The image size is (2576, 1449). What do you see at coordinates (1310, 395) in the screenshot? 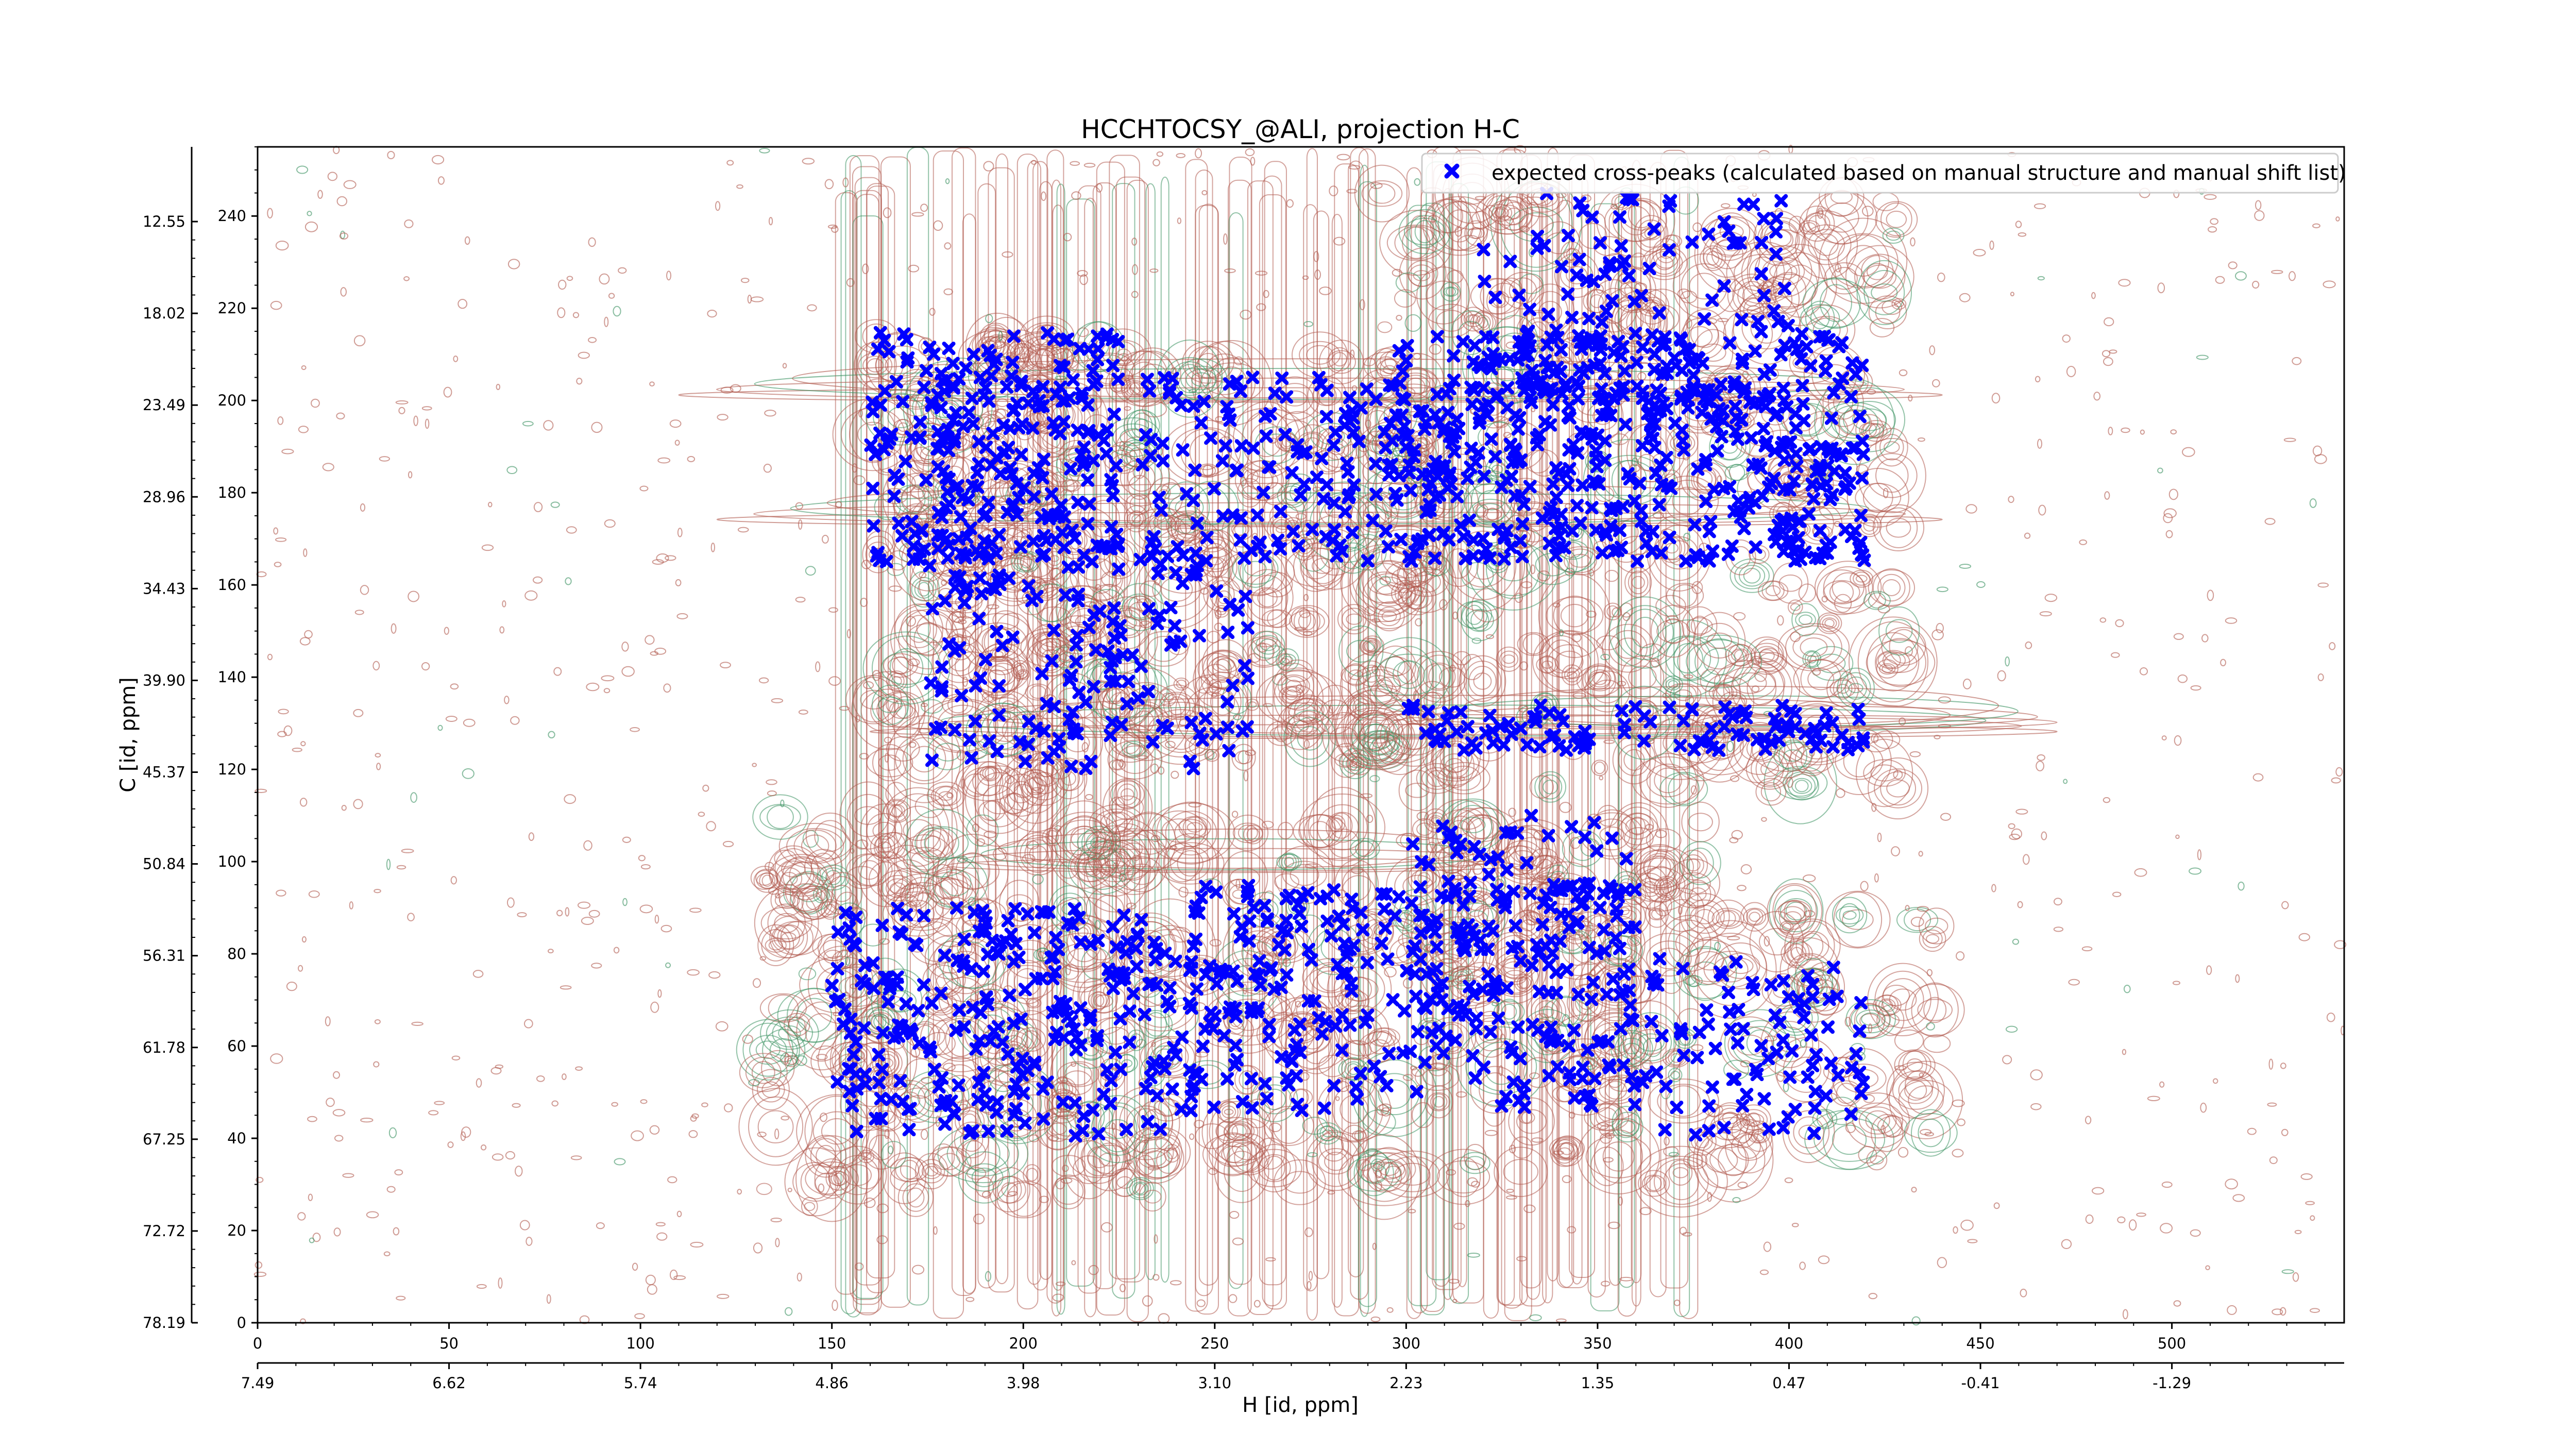
I see `contour-ridge` at bounding box center [1310, 395].